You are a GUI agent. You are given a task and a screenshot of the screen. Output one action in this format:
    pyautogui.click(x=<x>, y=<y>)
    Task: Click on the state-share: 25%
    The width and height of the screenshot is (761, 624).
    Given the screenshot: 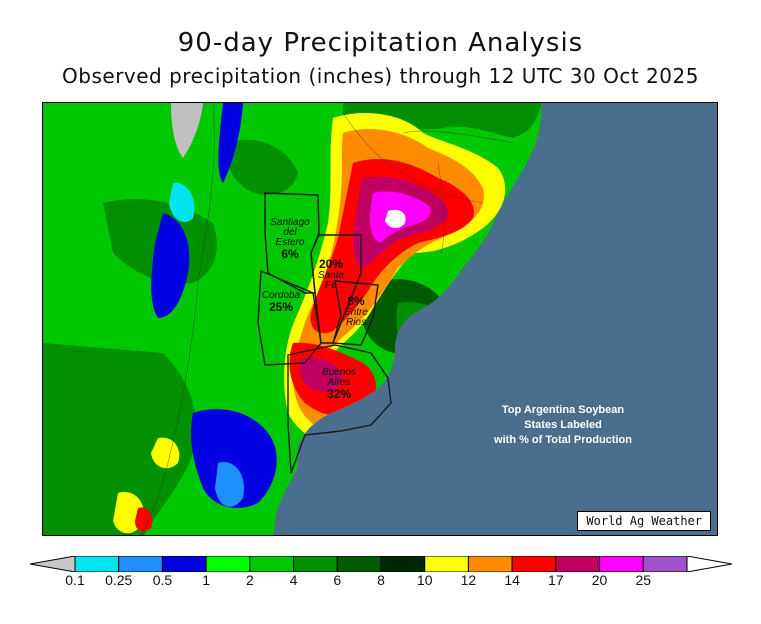 What is the action you would take?
    pyautogui.click(x=281, y=307)
    